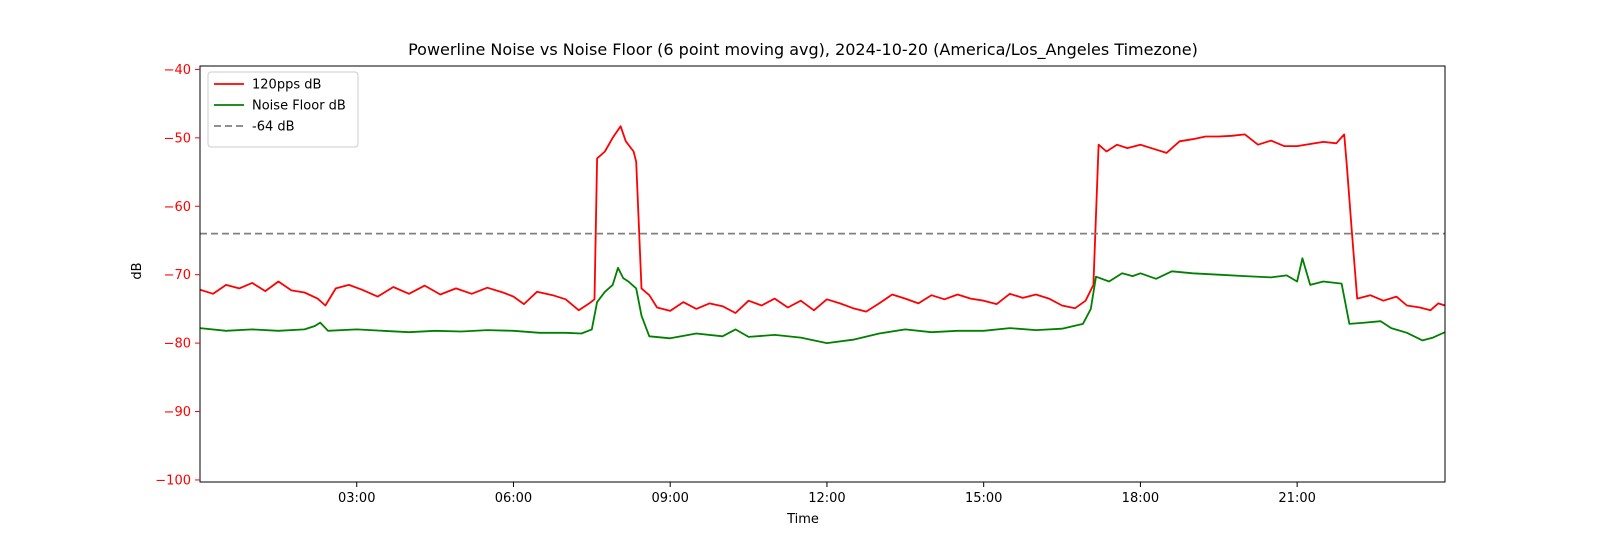  I want to click on legend-label: -64 dB, so click(273, 127).